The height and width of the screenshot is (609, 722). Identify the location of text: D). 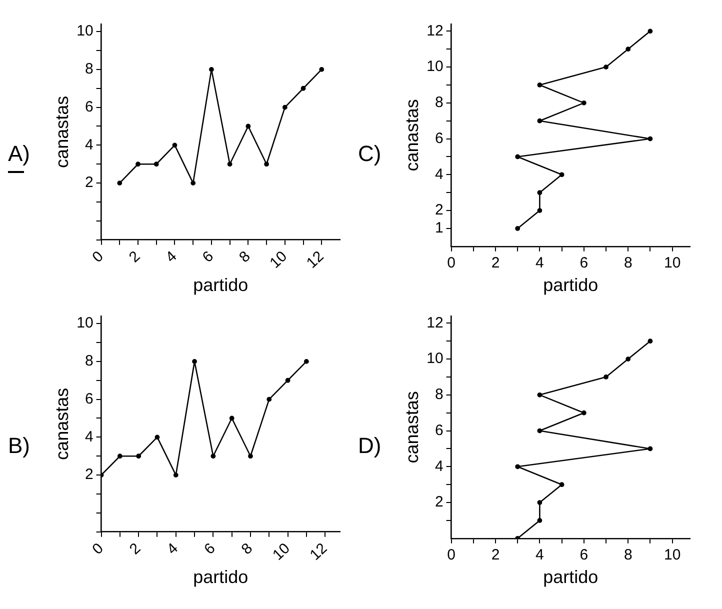
(370, 445).